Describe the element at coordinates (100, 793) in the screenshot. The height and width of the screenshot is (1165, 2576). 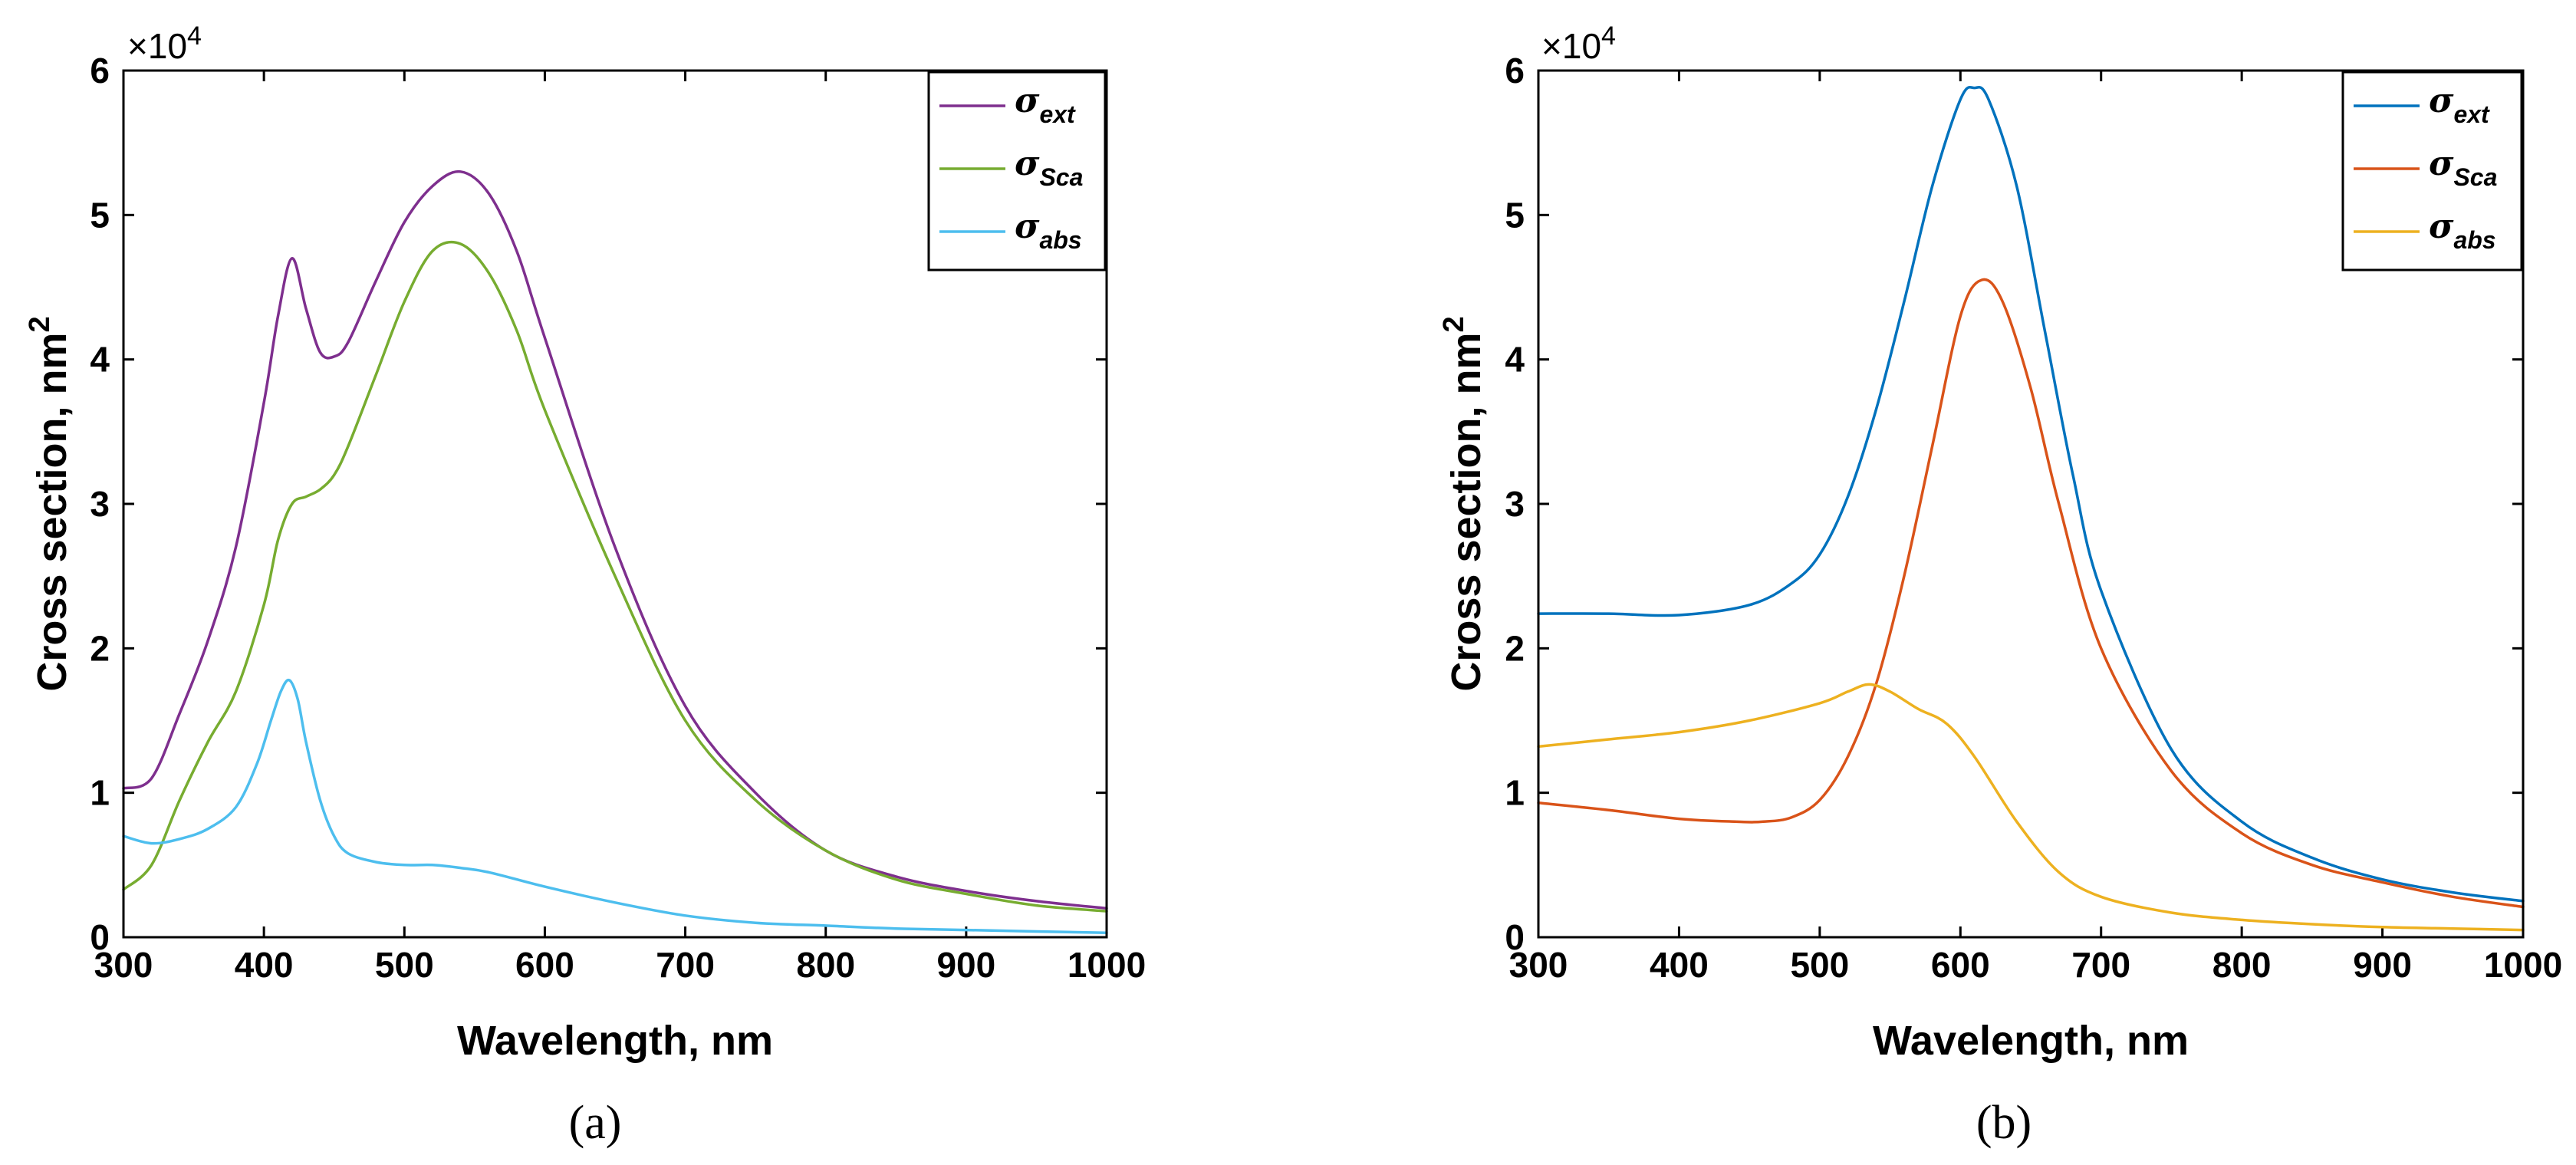
I see `y-tick-label-a: 1` at that location.